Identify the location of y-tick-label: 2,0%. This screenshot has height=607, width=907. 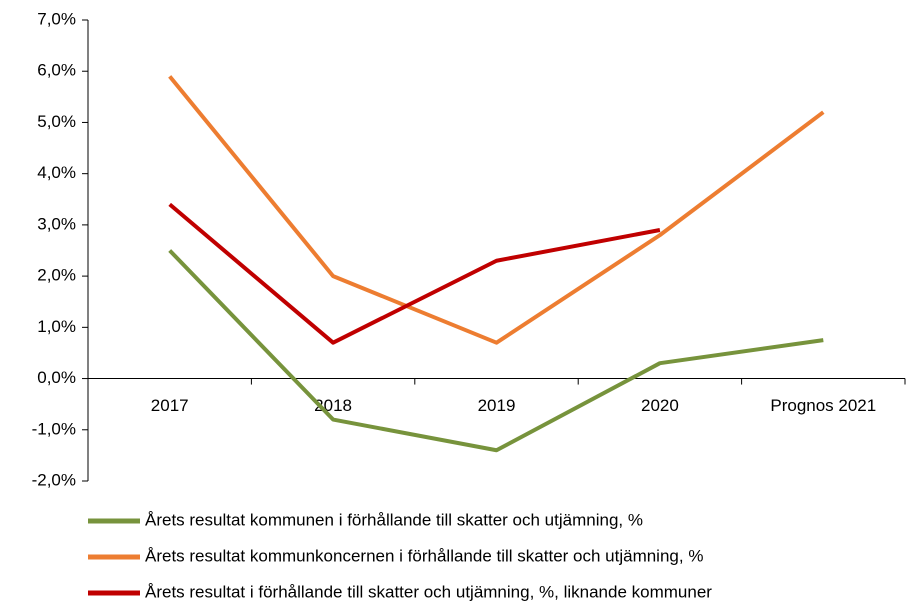
(56, 275).